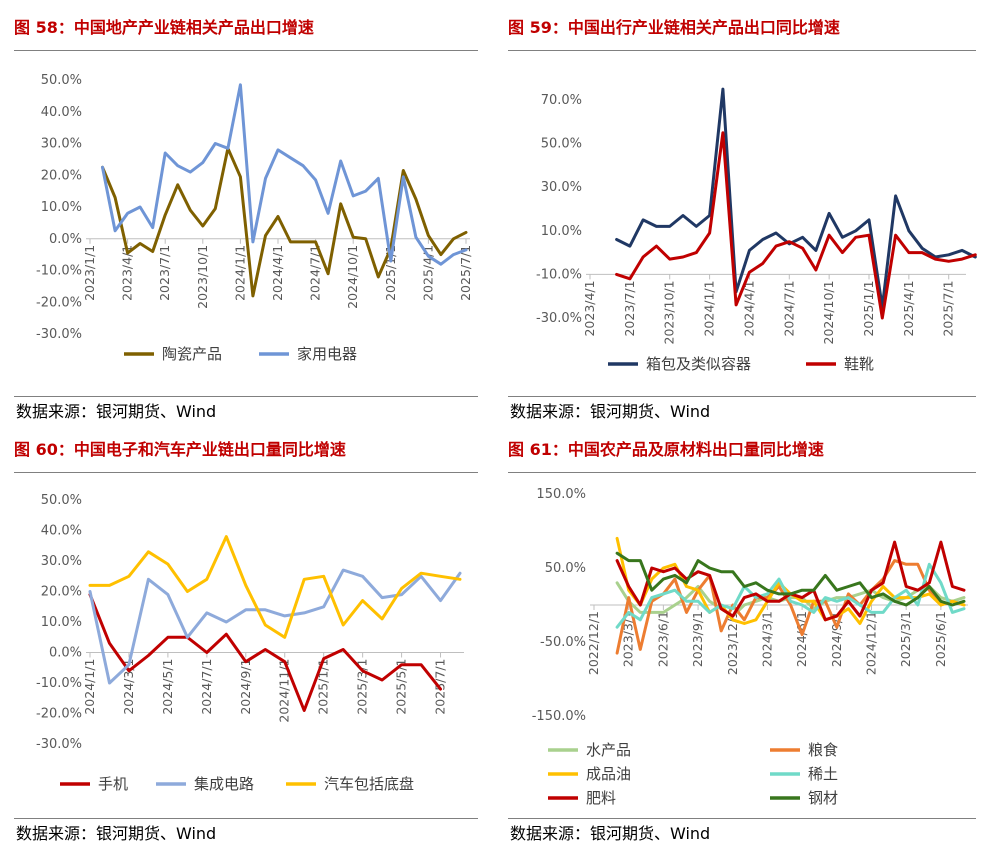 The image size is (992, 864). Describe the element at coordinates (401, 687) in the screenshot. I see `x-tick-label: 2025/5/1` at that location.